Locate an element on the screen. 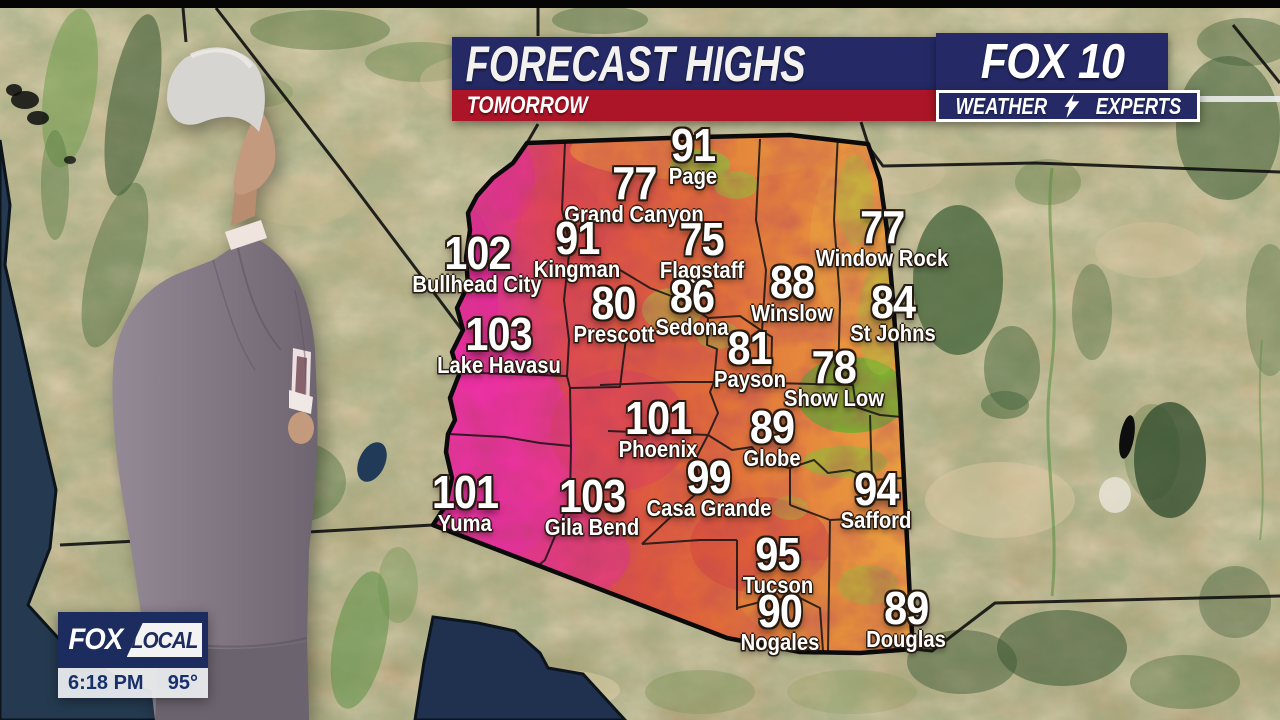 The image size is (1280, 720). bug-local-wordmark: LOCAL is located at coordinates (164, 639).